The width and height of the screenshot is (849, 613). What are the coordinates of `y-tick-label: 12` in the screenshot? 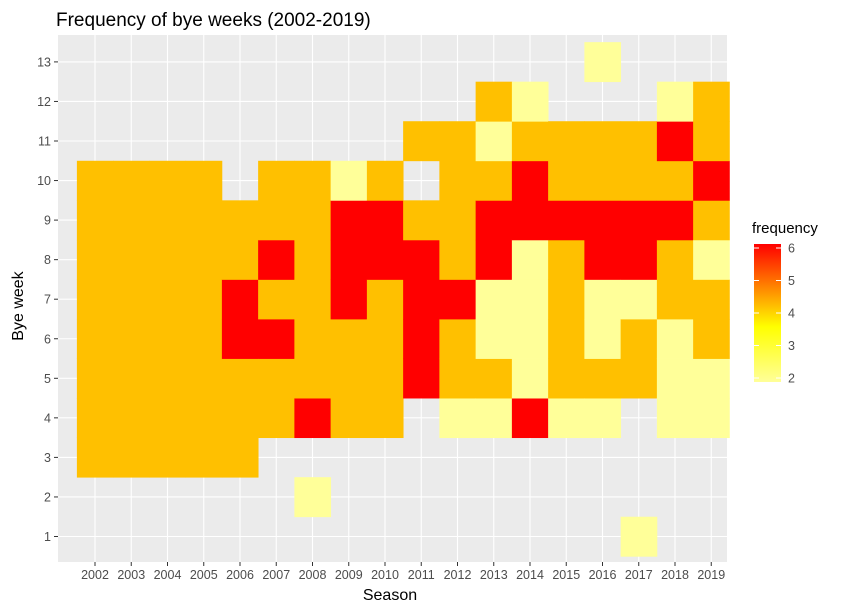 It's located at (44, 102).